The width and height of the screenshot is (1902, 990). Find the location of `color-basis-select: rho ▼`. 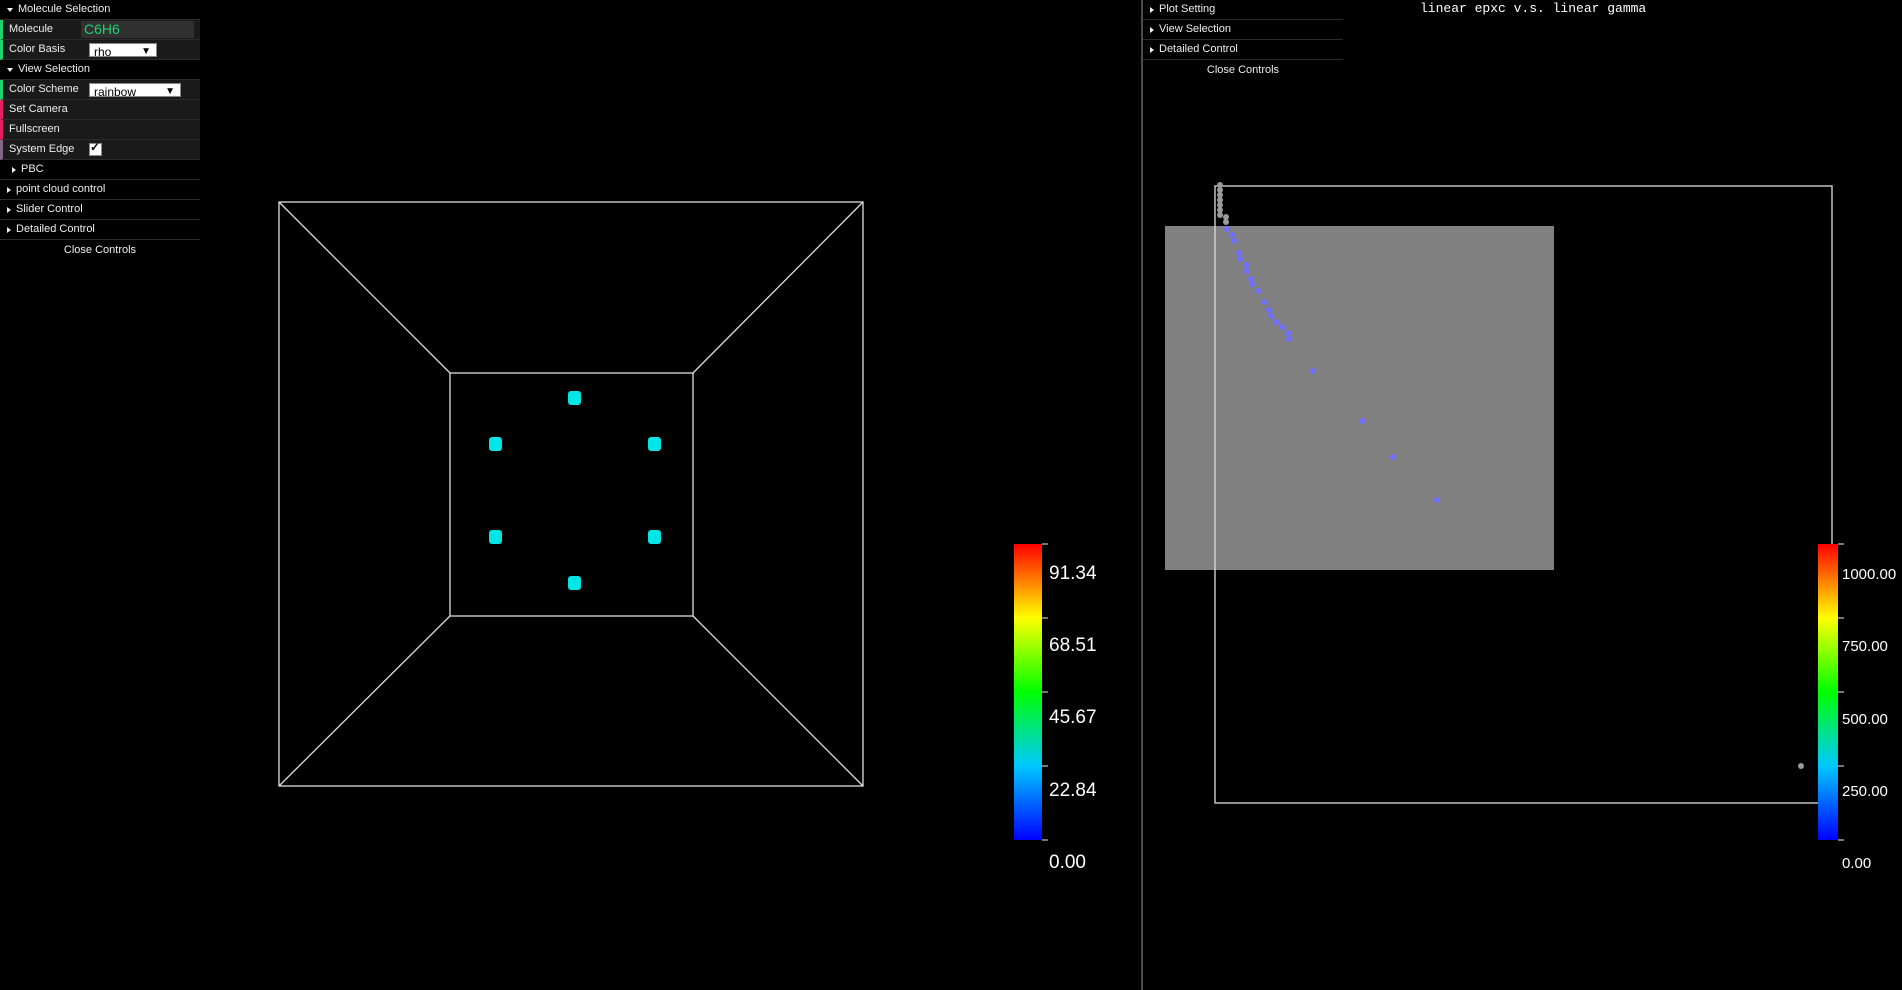

color-basis-select: rho ▼ is located at coordinates (123, 50).